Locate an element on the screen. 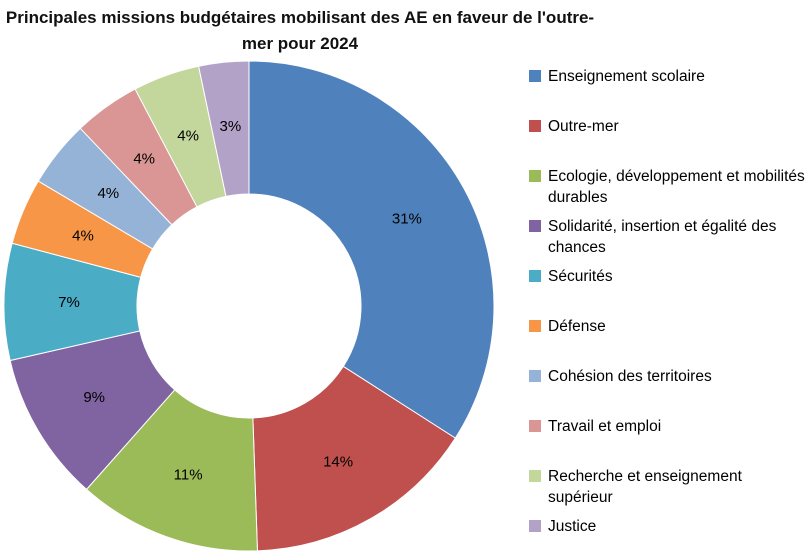 The image size is (809, 552). legend-label: Enseignement scolaire is located at coordinates (626, 76).